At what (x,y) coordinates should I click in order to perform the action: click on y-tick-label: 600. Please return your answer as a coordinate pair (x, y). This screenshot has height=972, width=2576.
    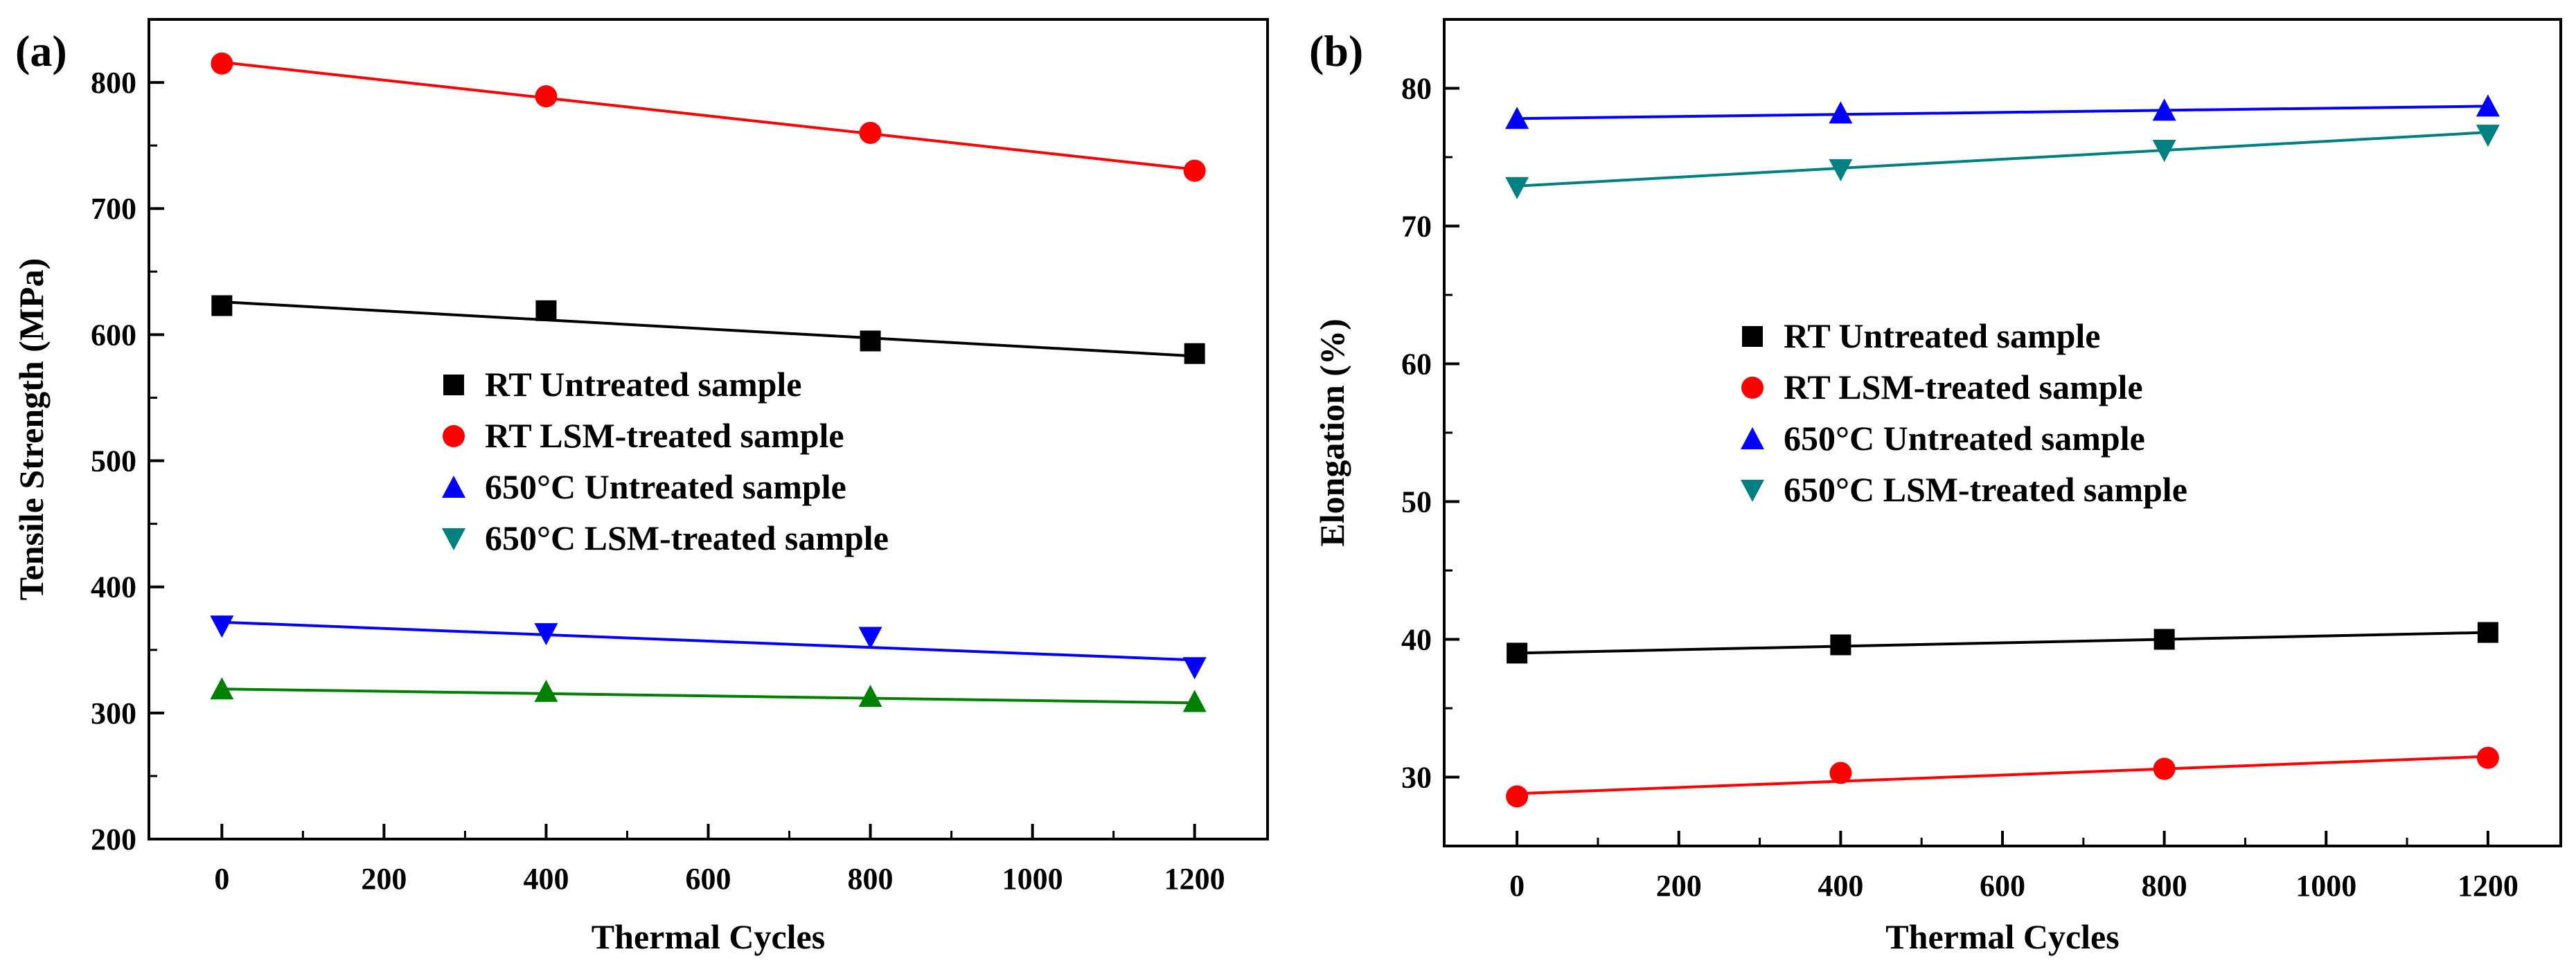
    Looking at the image, I should click on (113, 335).